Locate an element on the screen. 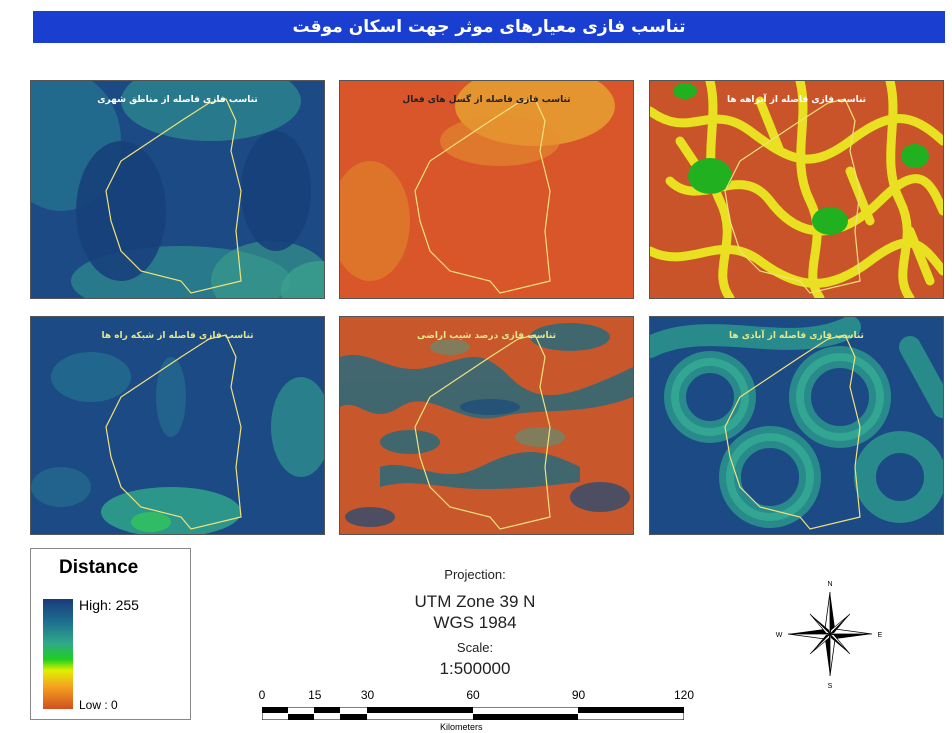 This screenshot has width=952, height=733. map-title-bar: تناسب فازی معیارهای موثر جهت اسکان موقت is located at coordinates (489, 27).